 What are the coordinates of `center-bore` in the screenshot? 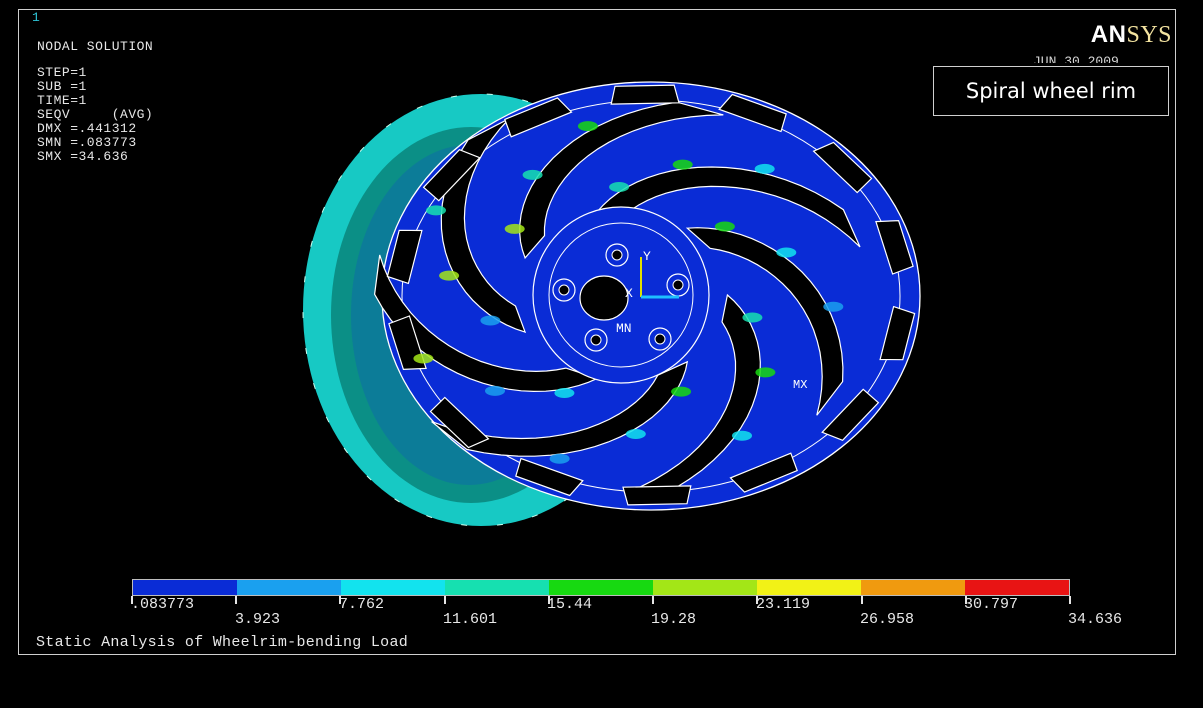 It's located at (604, 298).